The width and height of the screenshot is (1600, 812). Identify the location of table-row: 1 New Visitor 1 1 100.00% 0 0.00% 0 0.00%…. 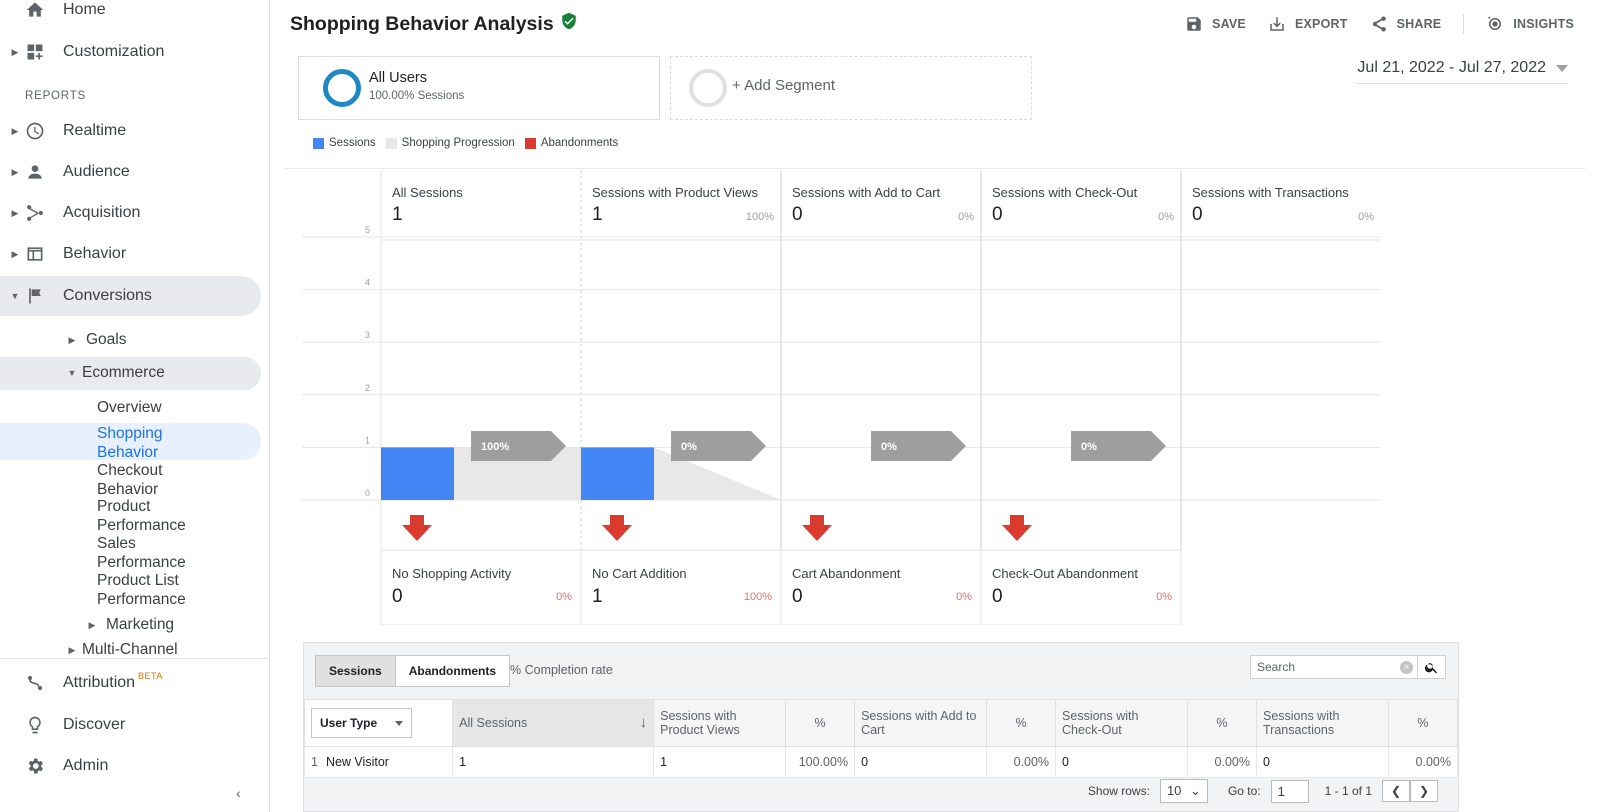
(881, 762).